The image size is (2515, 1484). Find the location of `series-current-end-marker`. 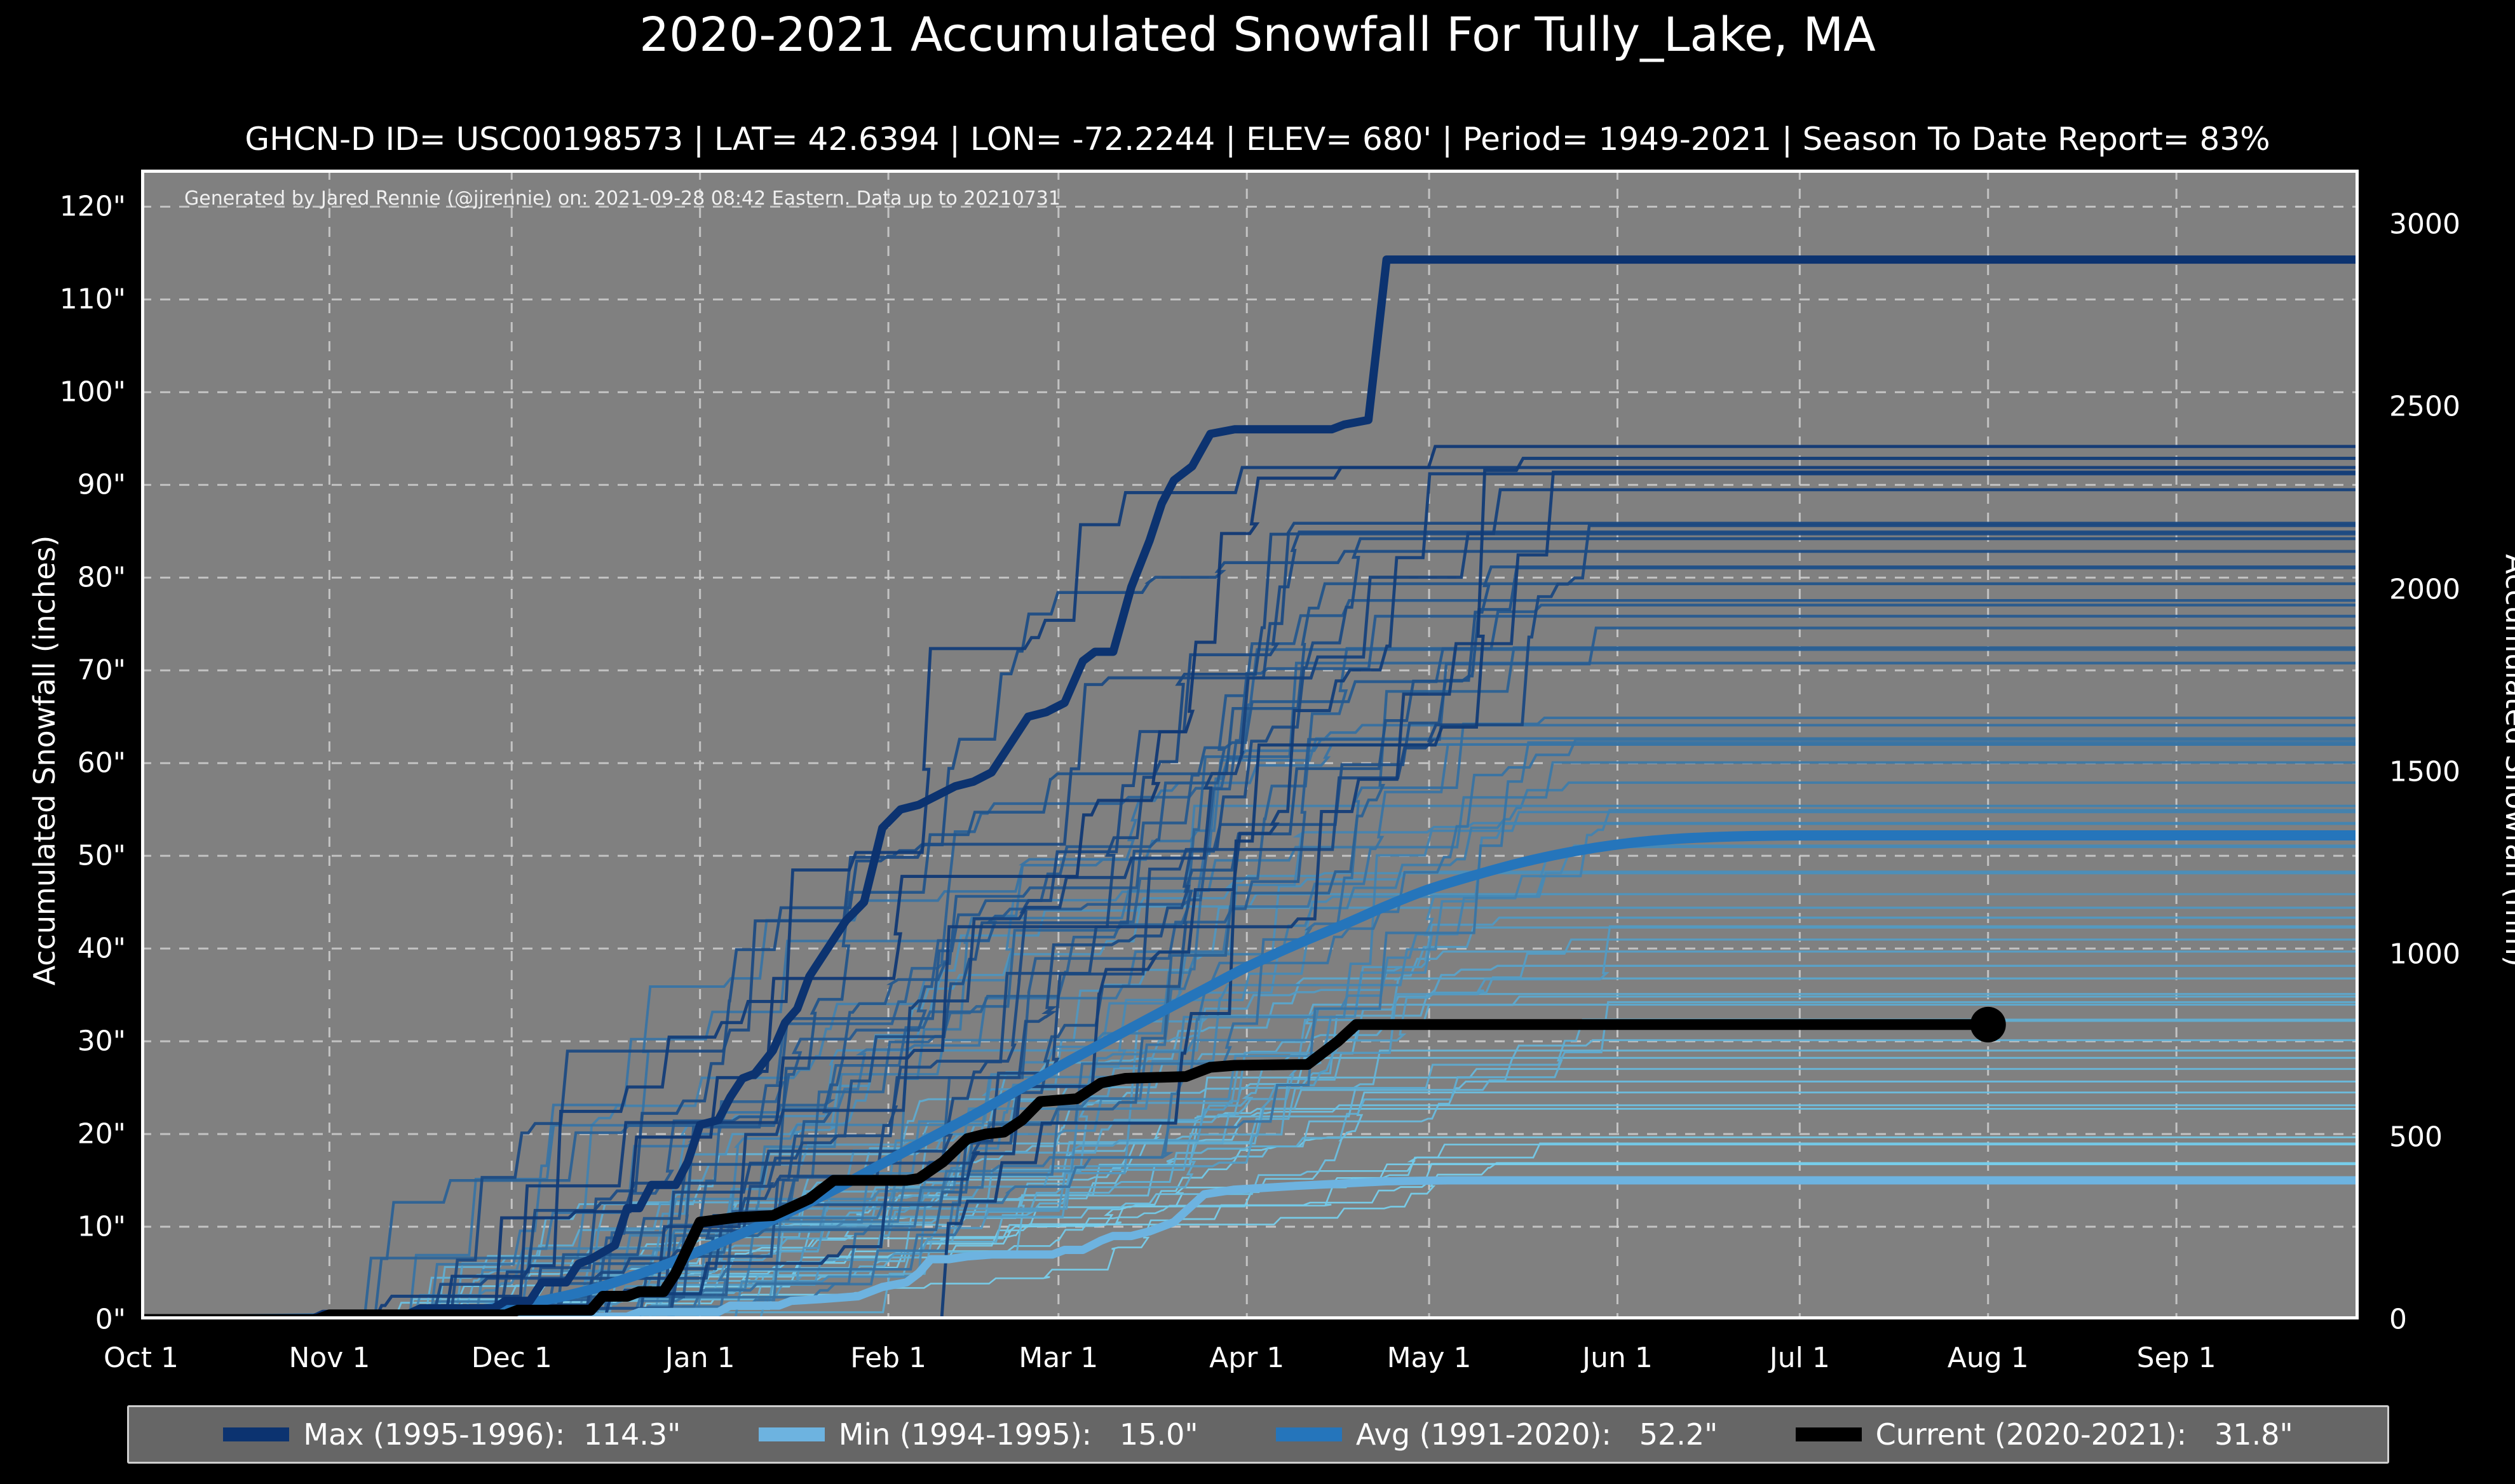

series-current-end-marker is located at coordinates (1988, 1024).